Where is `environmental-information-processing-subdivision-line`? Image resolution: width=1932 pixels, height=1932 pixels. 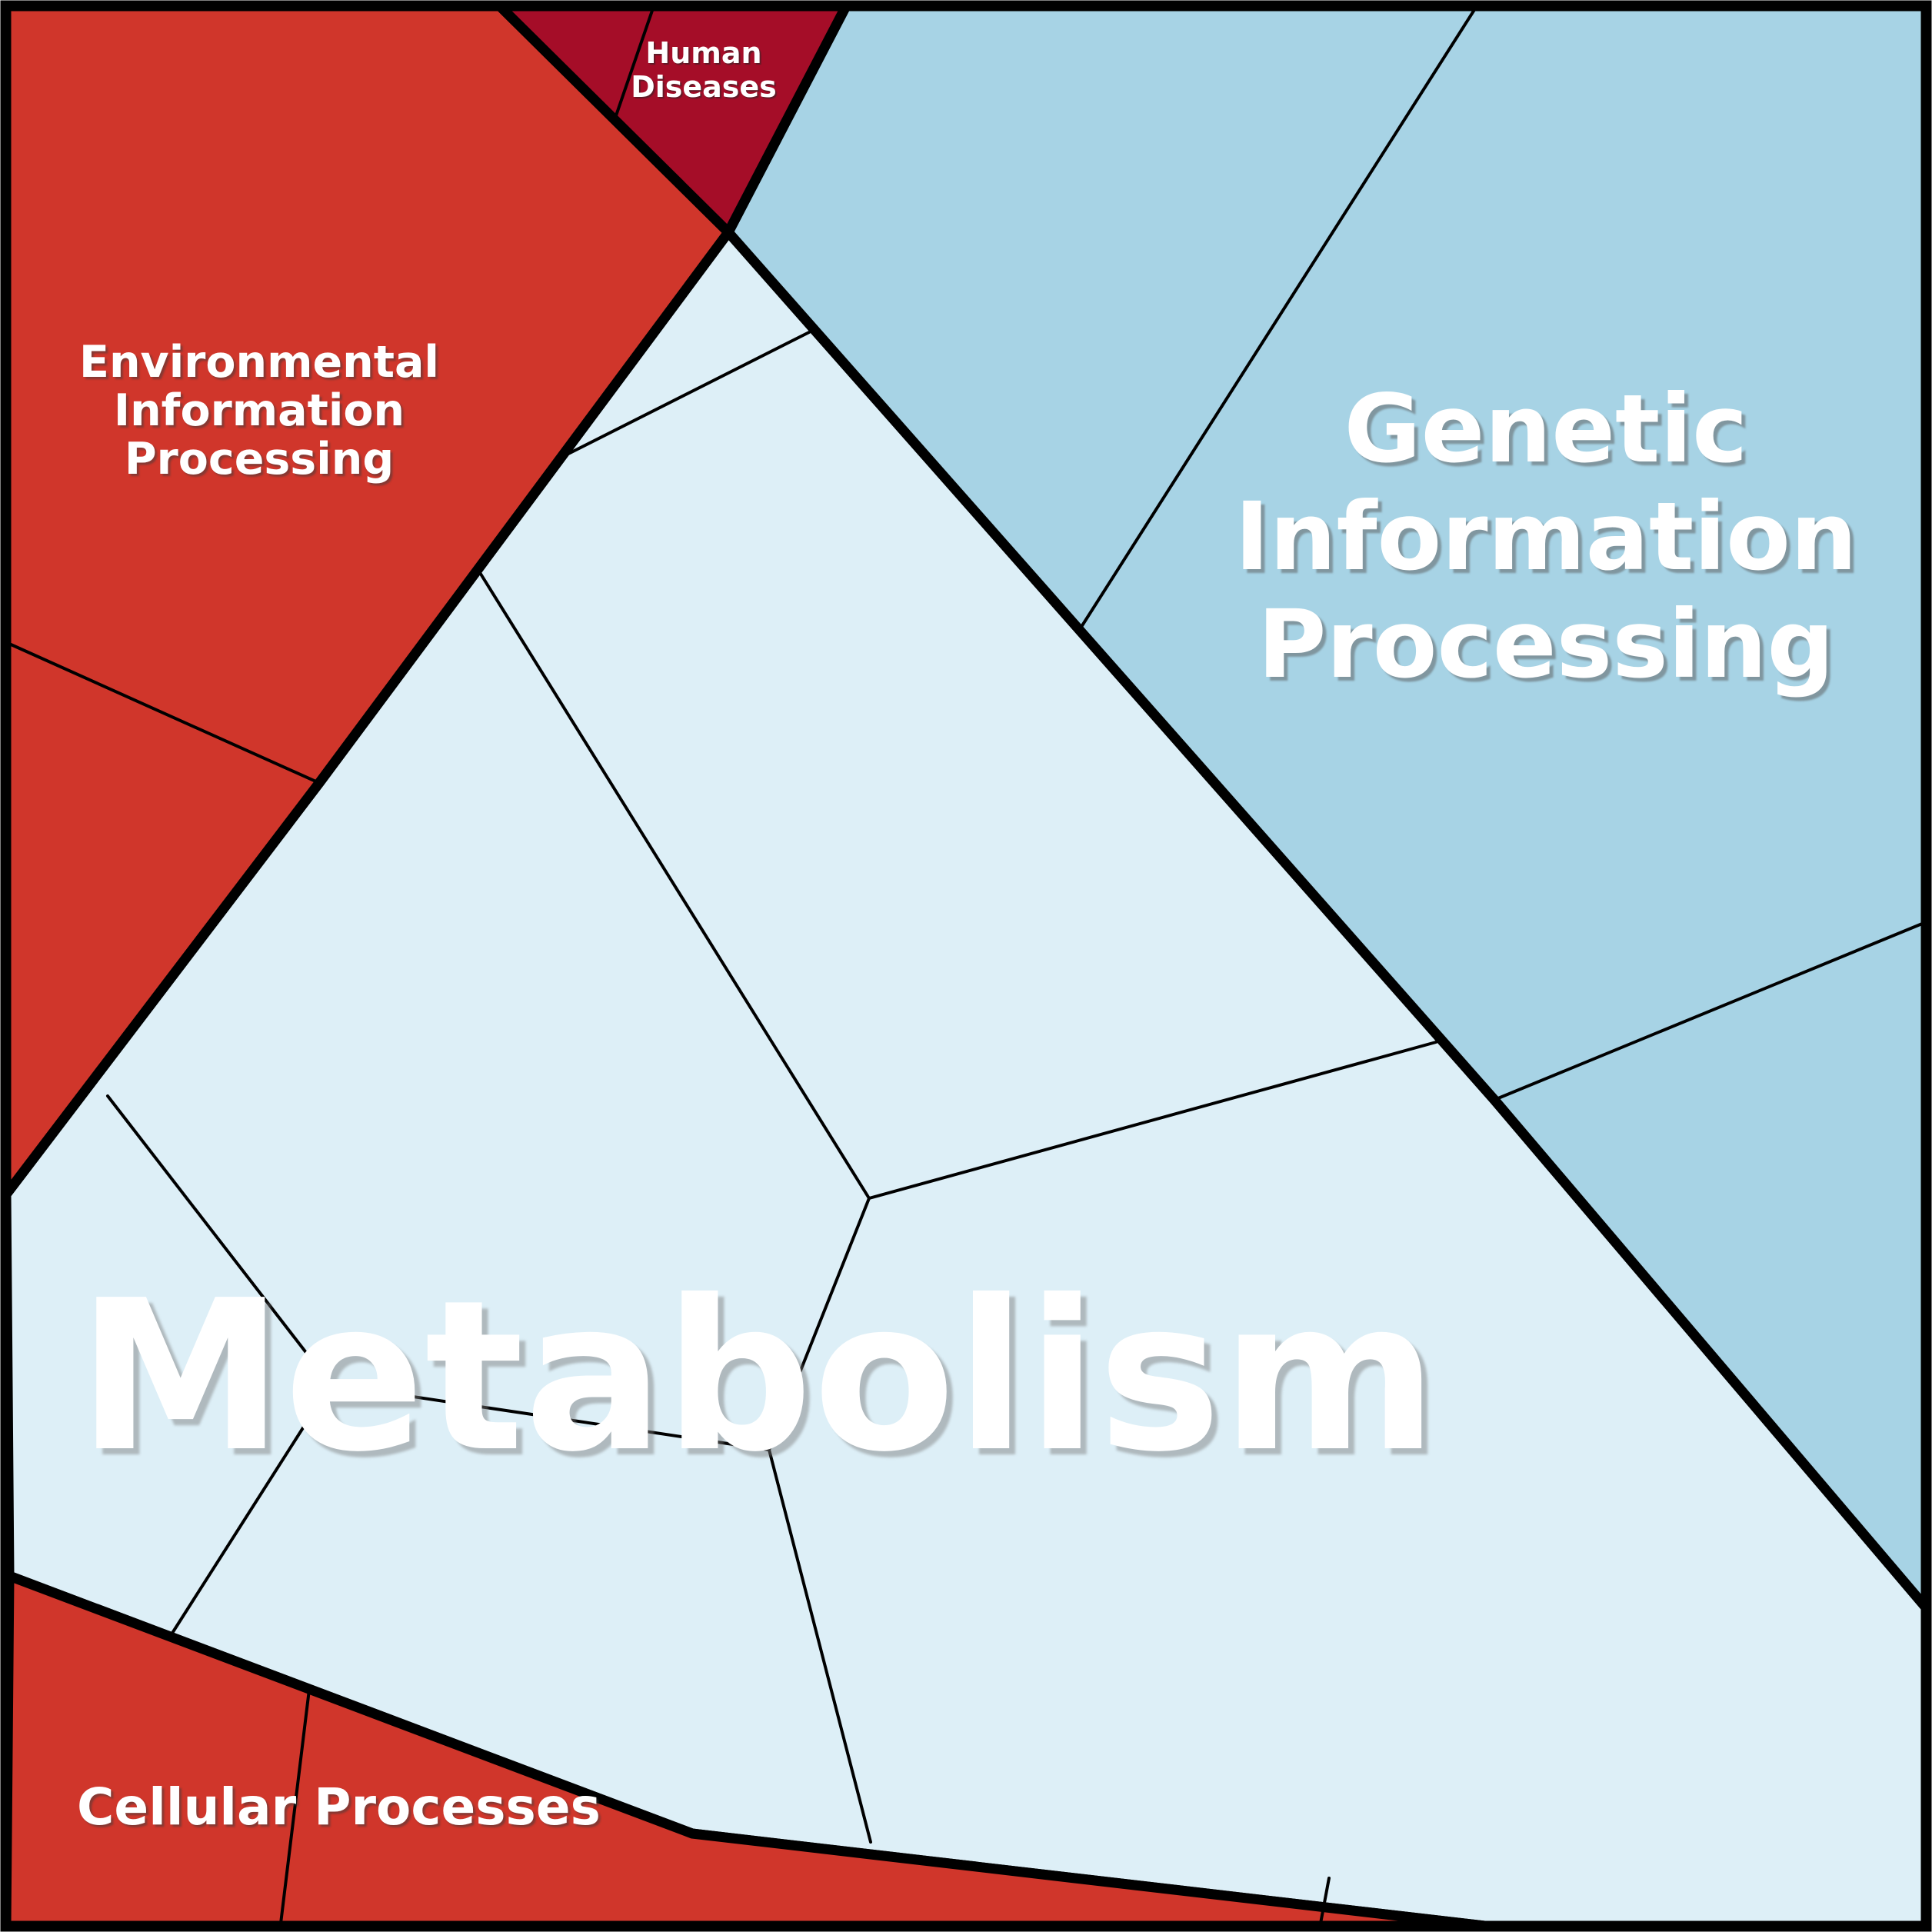
environmental-information-processing-subdivision-line is located at coordinates (164, 713).